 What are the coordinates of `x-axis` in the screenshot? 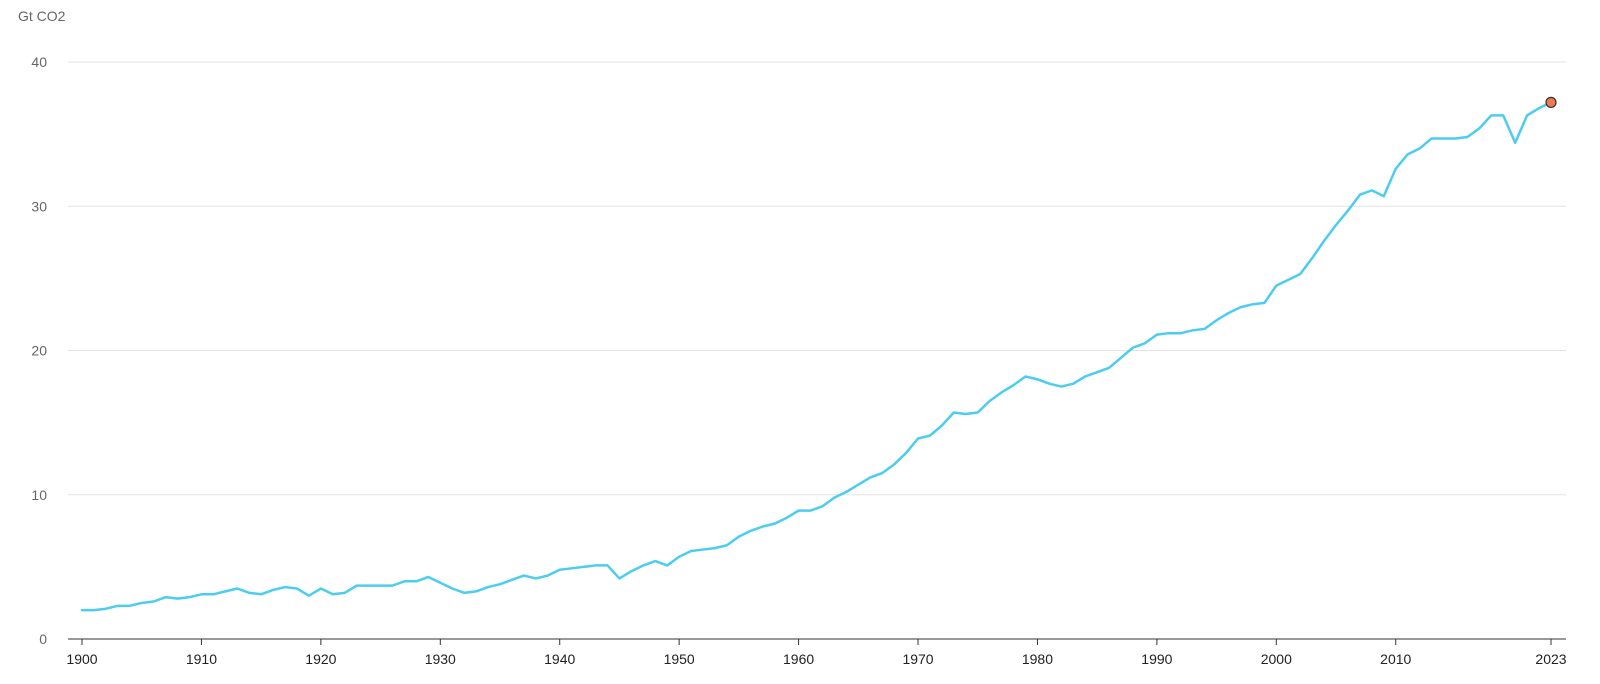 It's located at (817, 641).